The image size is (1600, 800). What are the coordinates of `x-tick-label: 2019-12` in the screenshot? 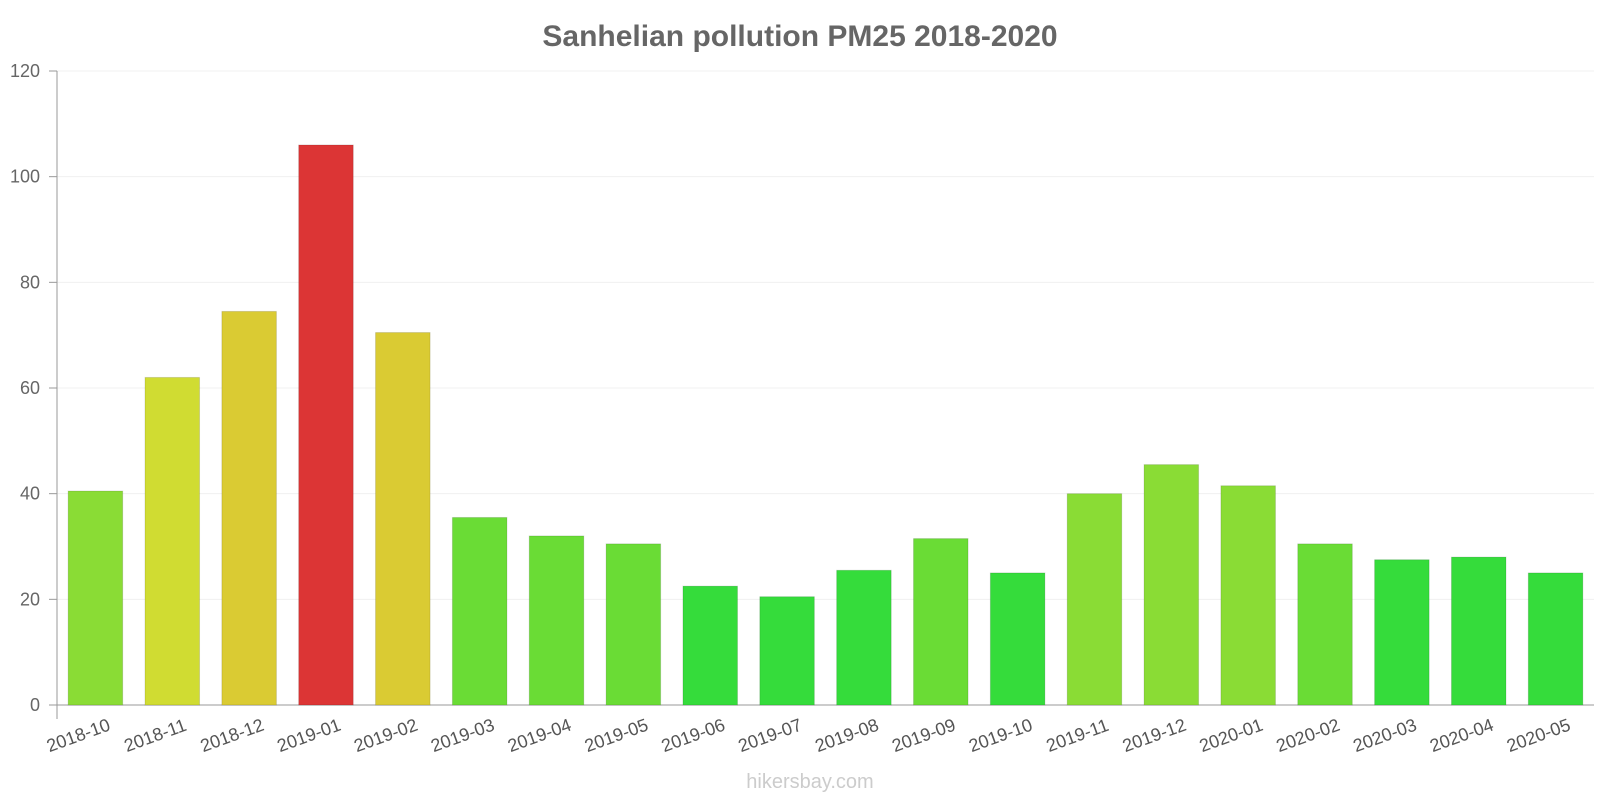 It's located at (1154, 735).